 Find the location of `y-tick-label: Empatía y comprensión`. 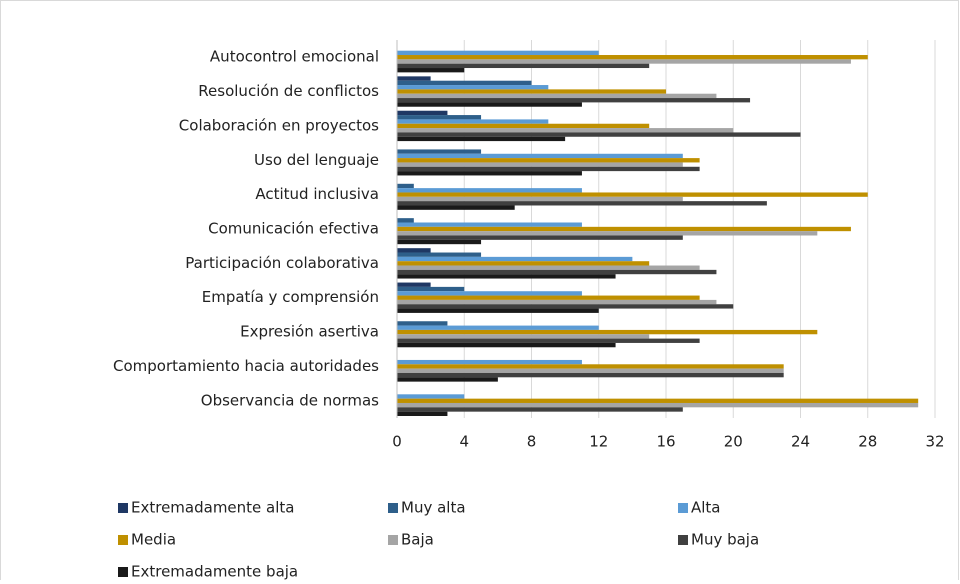

y-tick-label: Empatía y comprensión is located at coordinates (290, 297).